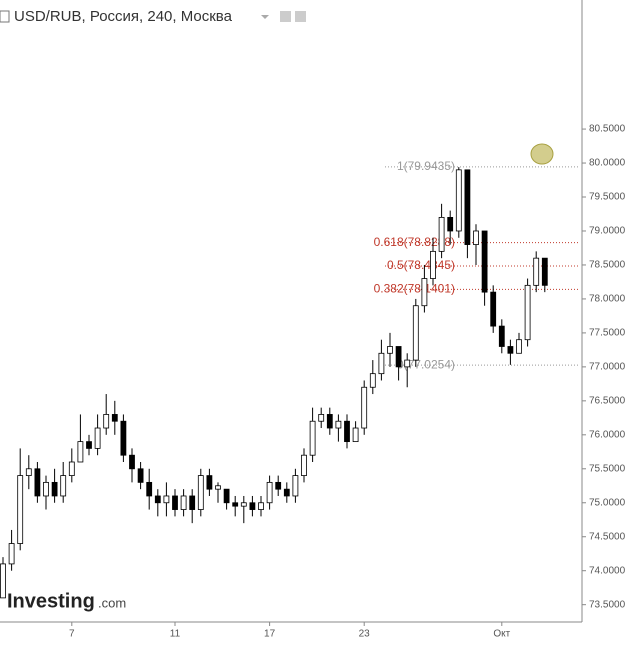 This screenshot has height=648, width=631. What do you see at coordinates (501, 634) in the screenshot?
I see `x-tick-label: Окт` at bounding box center [501, 634].